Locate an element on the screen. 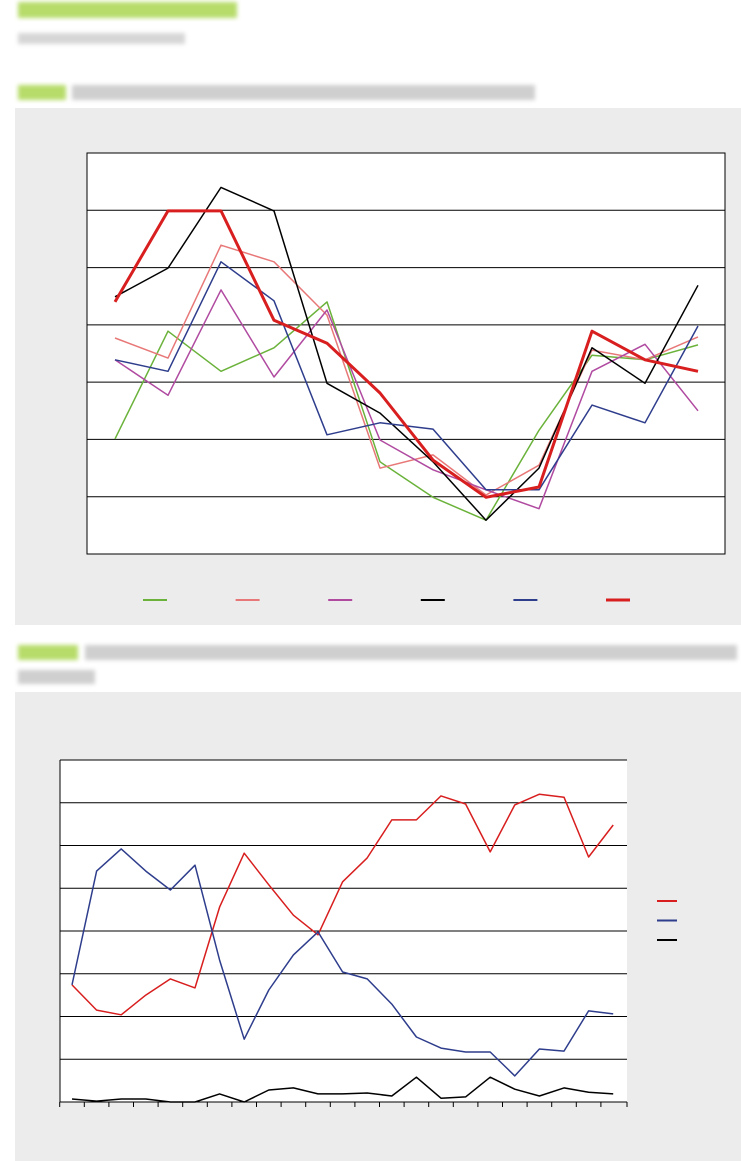  heading-highlight is located at coordinates (127, 10).